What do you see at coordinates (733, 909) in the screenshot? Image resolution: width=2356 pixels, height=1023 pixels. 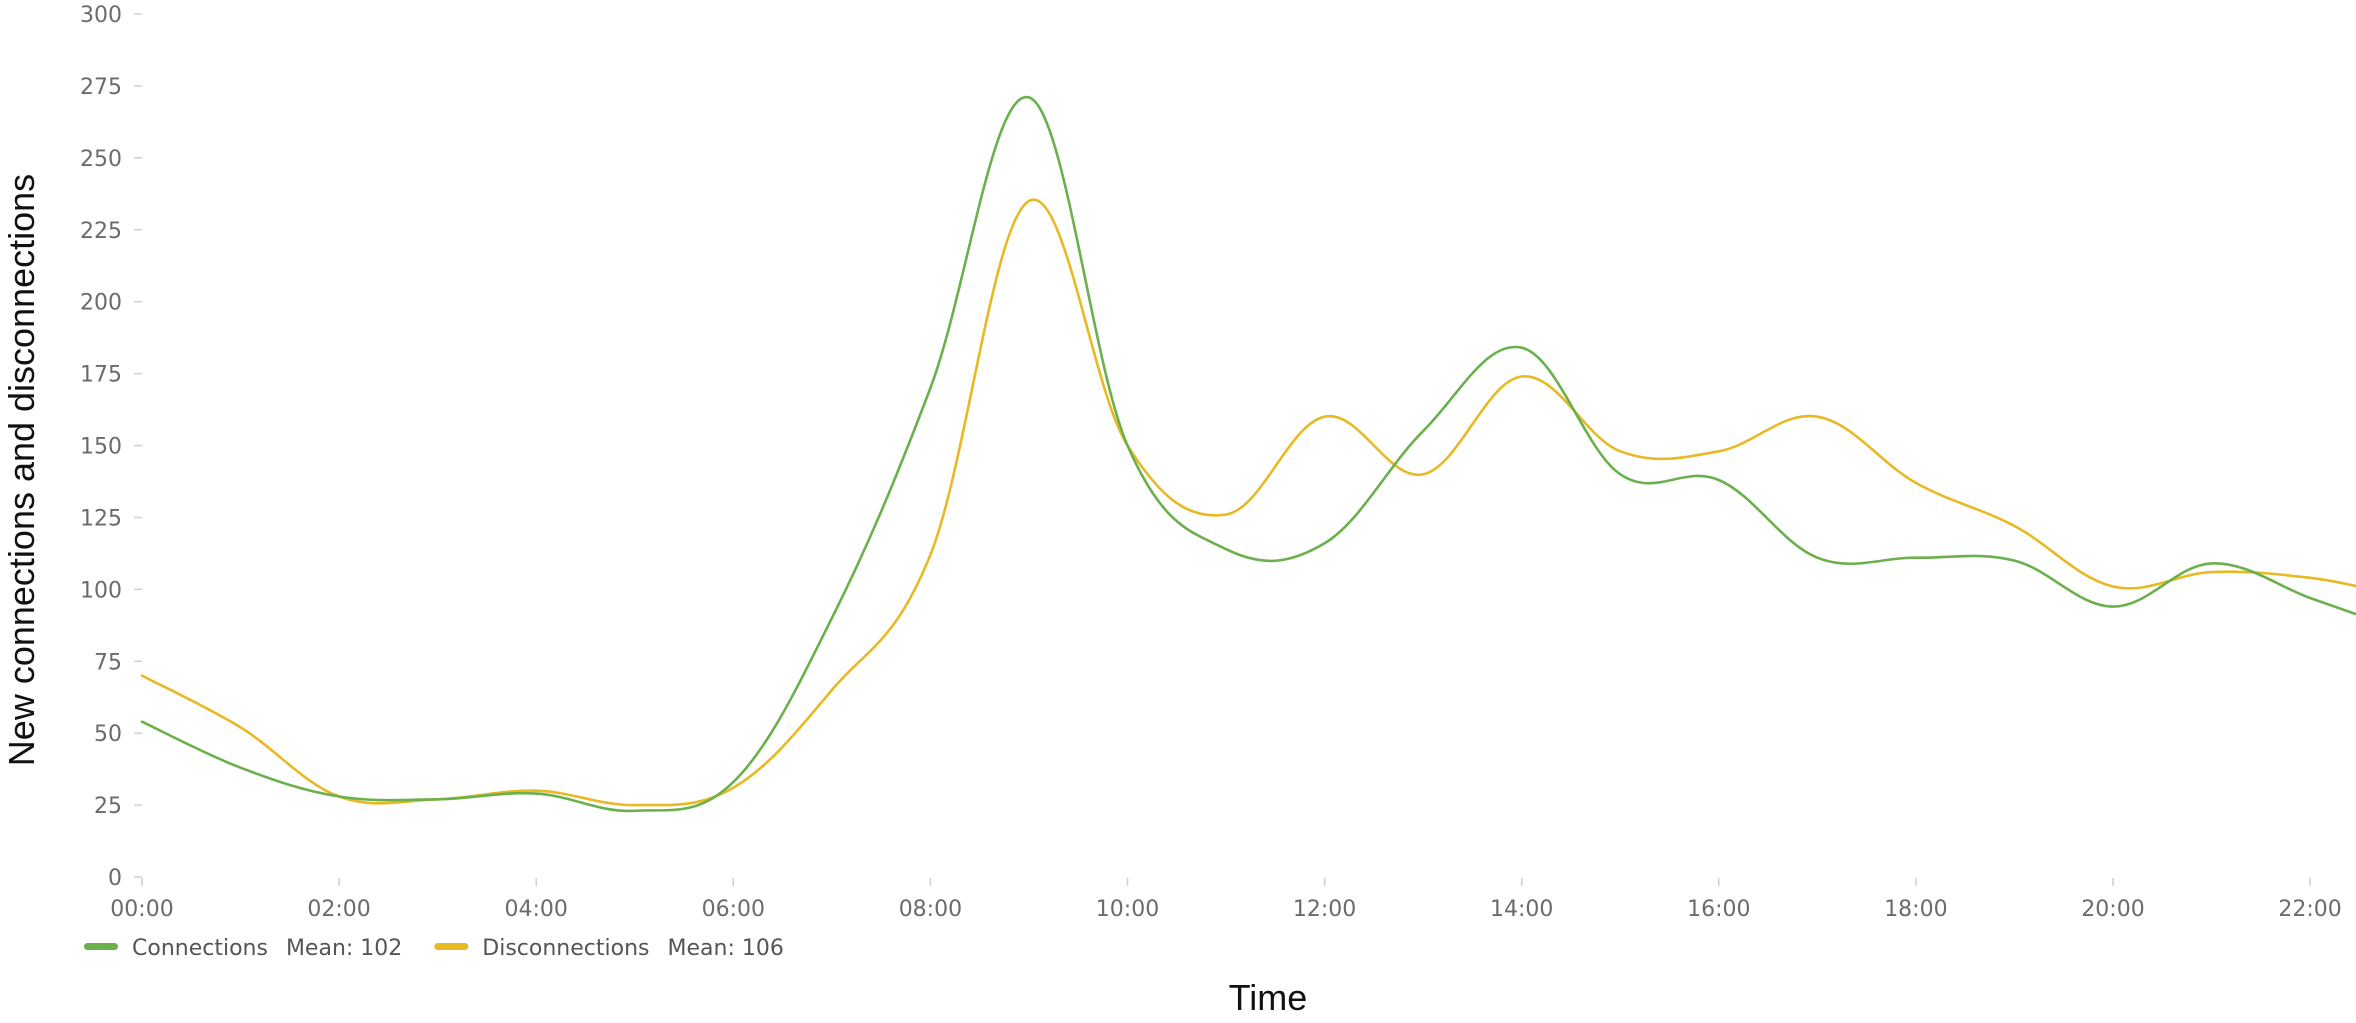 I see `x-tick-label: 06:00` at bounding box center [733, 909].